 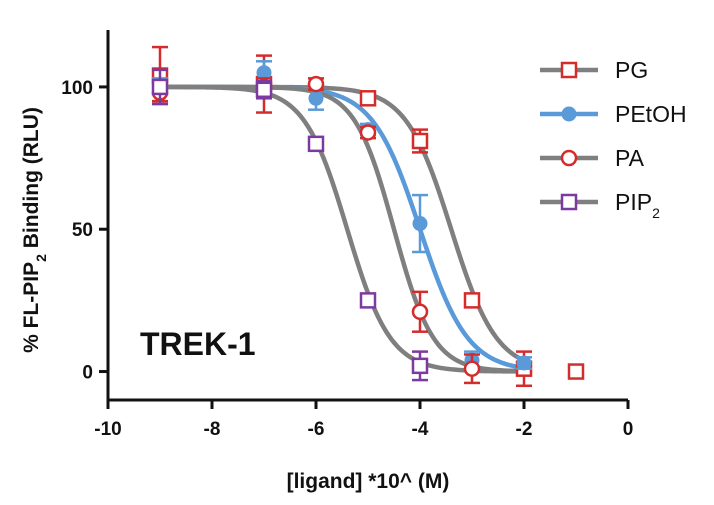 I want to click on legend-label-text: PA, so click(x=630, y=158).